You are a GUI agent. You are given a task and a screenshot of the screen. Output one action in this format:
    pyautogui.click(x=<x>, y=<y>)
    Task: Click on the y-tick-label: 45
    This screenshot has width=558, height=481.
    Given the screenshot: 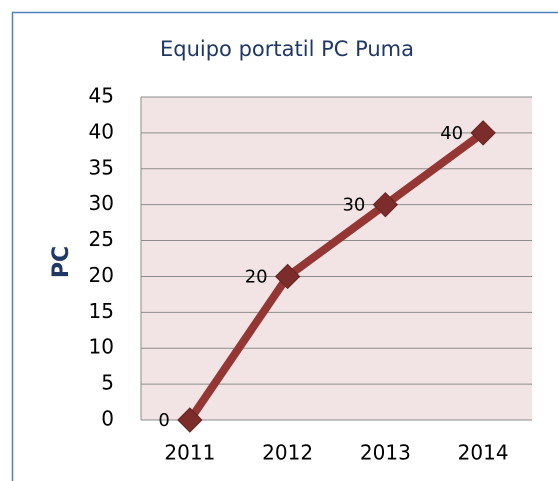 What is the action you would take?
    pyautogui.click(x=101, y=96)
    